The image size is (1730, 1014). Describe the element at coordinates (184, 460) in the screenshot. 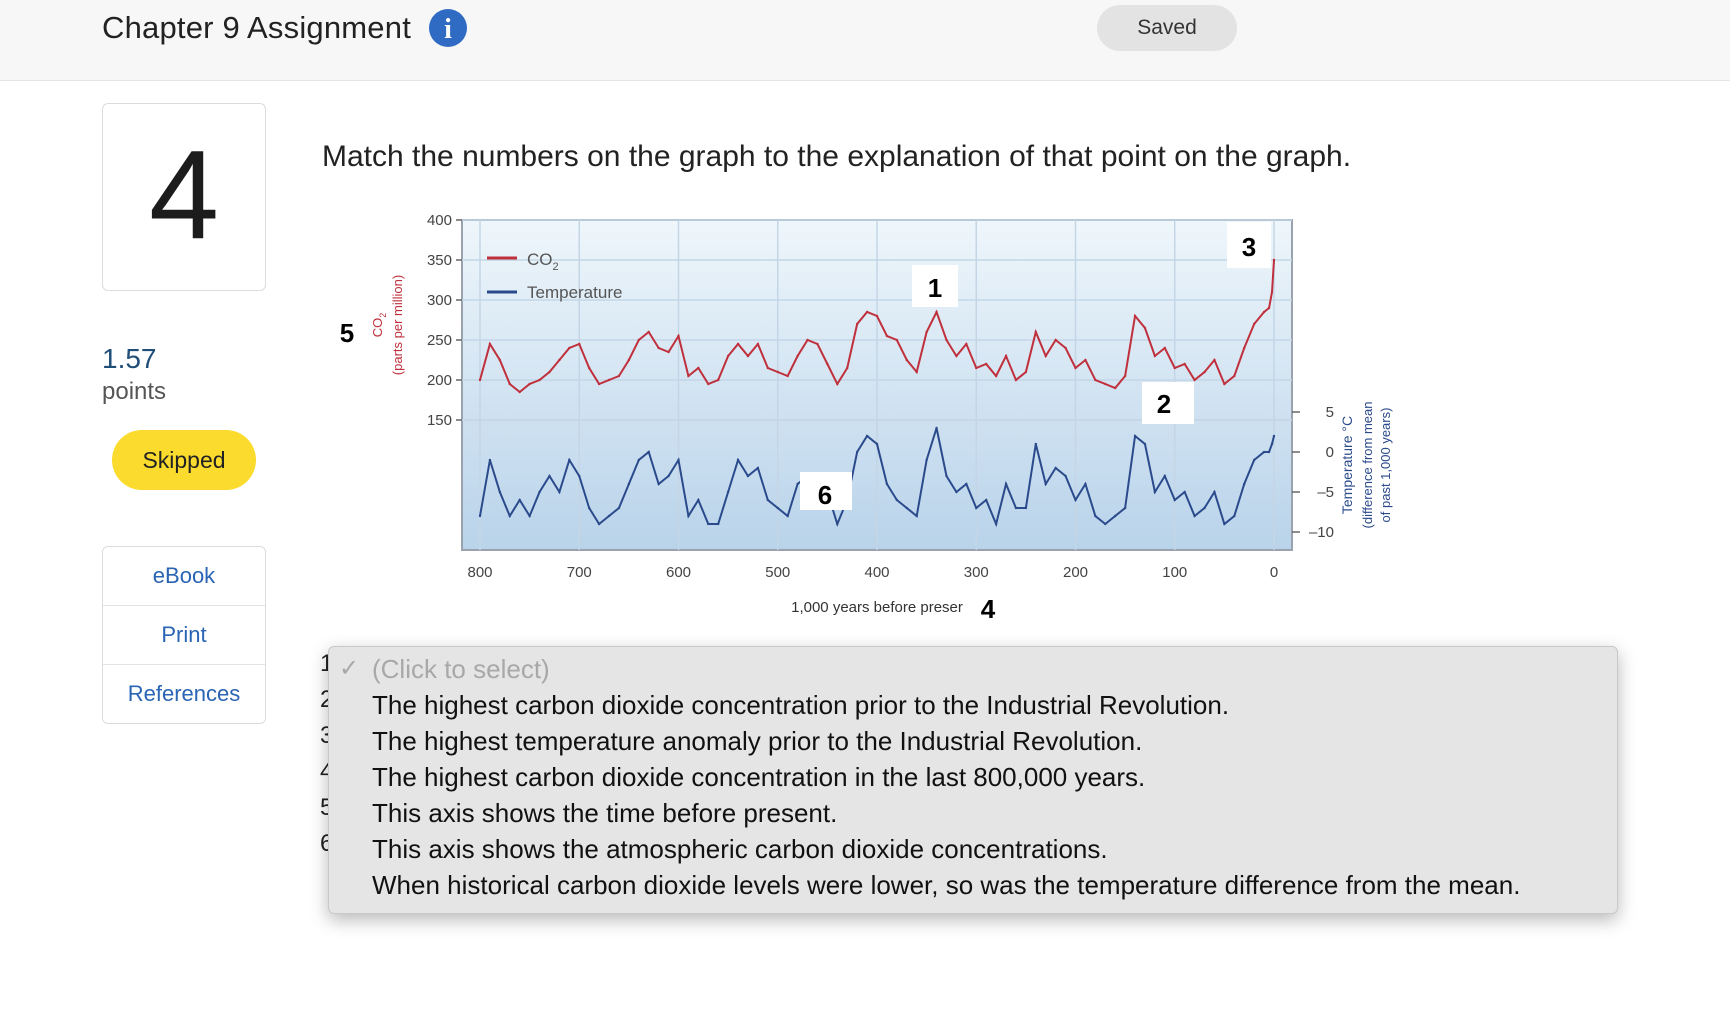

I see `skipped-status-badge: Skipped` at that location.